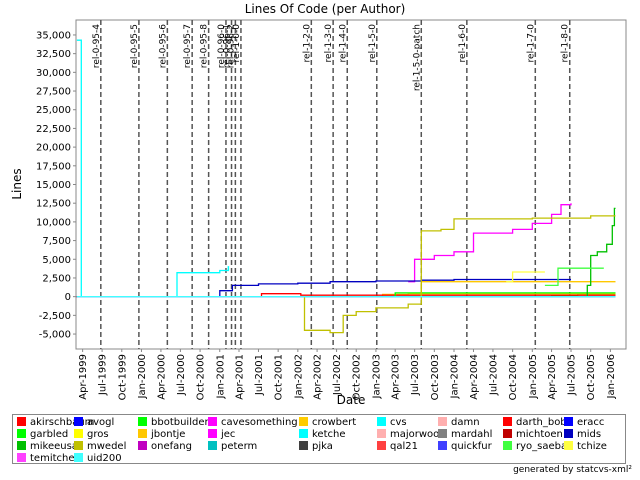  What do you see at coordinates (572, 375) in the screenshot?
I see `x-tick-label: Jul-2005` at bounding box center [572, 375].